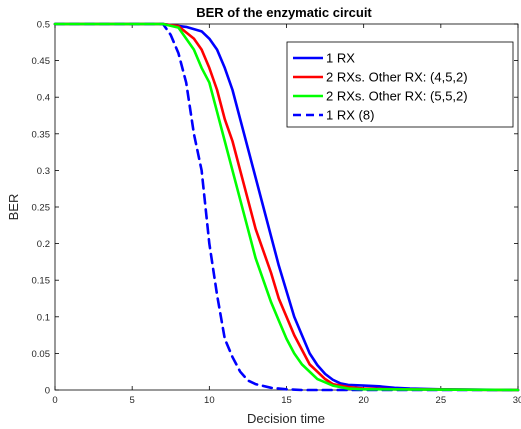 This screenshot has width=521, height=429. What do you see at coordinates (41, 281) in the screenshot?
I see `y-tick-label: 0.15` at bounding box center [41, 281].